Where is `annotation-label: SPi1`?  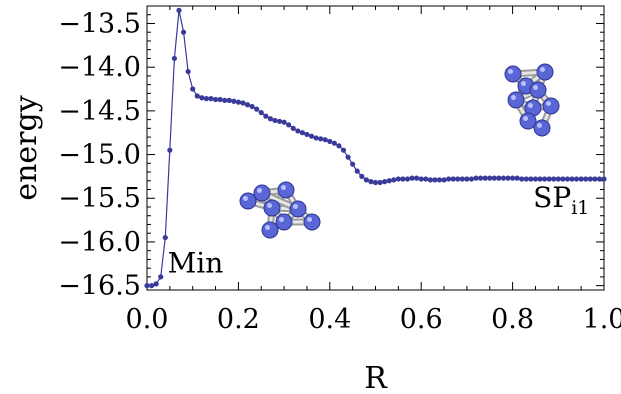
annotation-label: SPi1 is located at coordinates (561, 200).